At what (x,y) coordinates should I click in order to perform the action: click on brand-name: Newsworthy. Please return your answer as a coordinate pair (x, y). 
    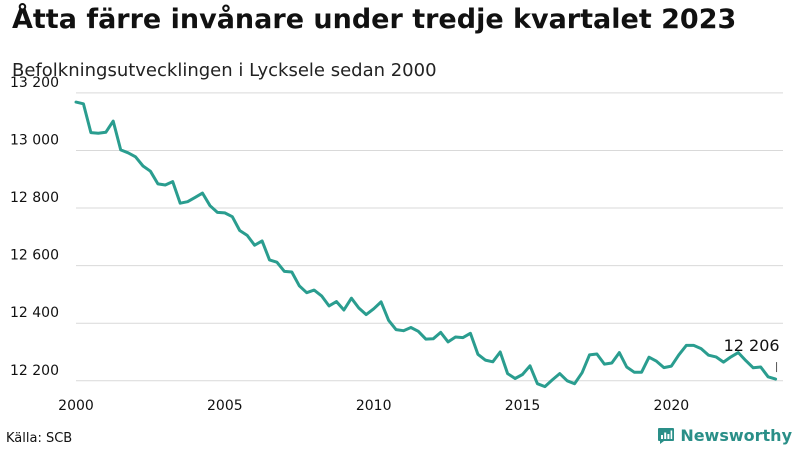
    Looking at the image, I should click on (736, 435).